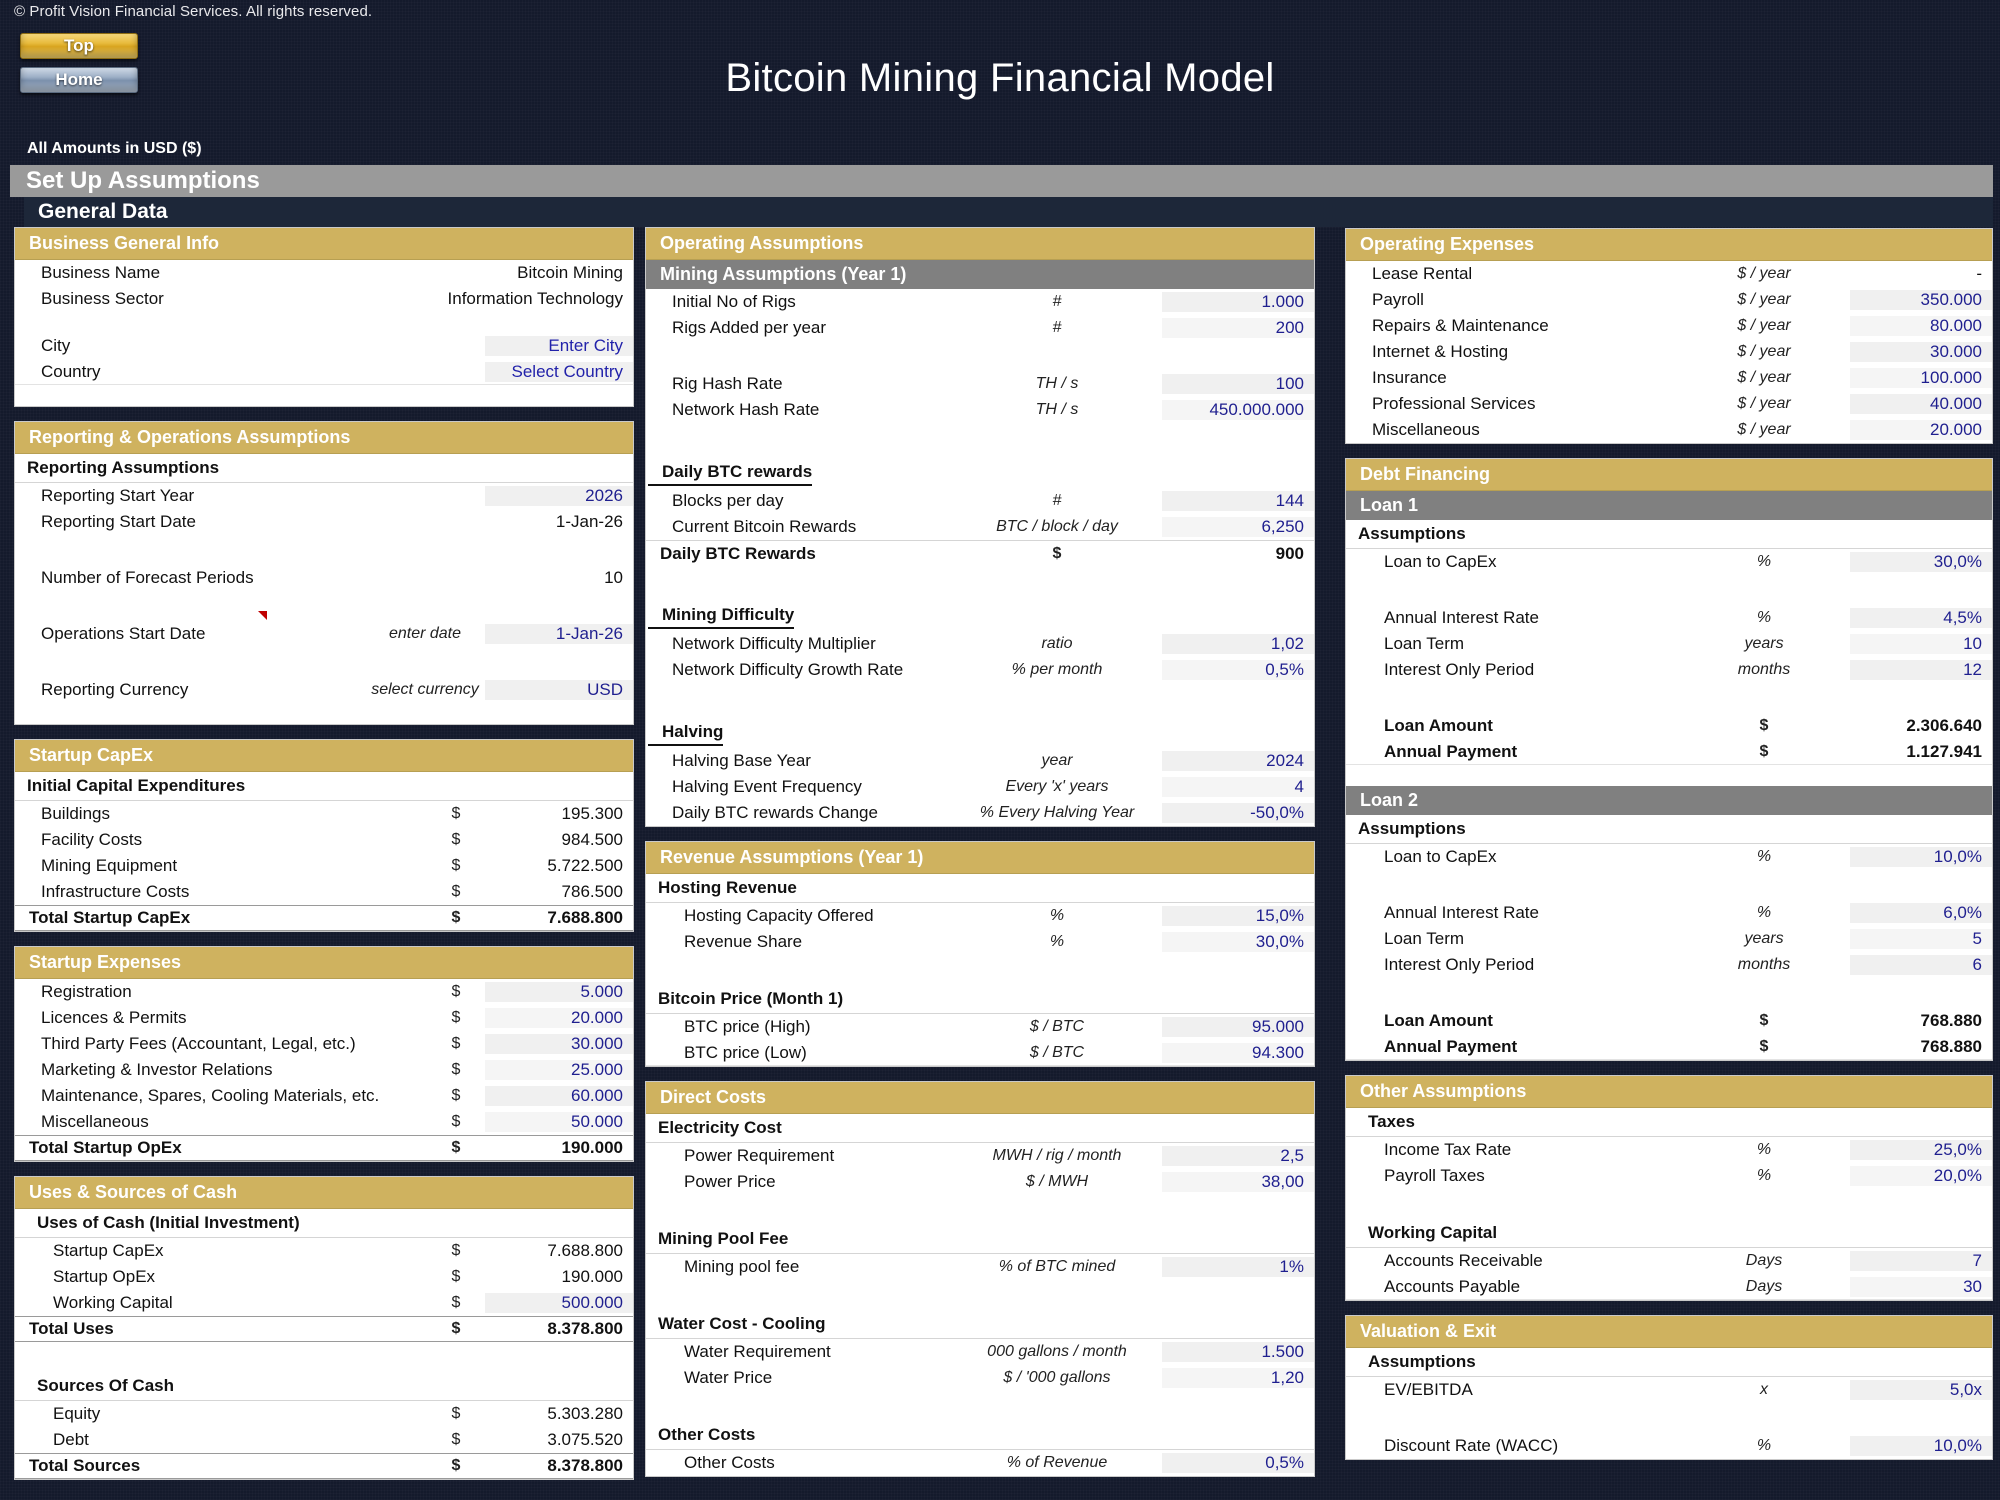 This screenshot has width=2000, height=1500. Describe the element at coordinates (1238, 302) in the screenshot. I see `initial-rigs-input: 1.000` at that location.